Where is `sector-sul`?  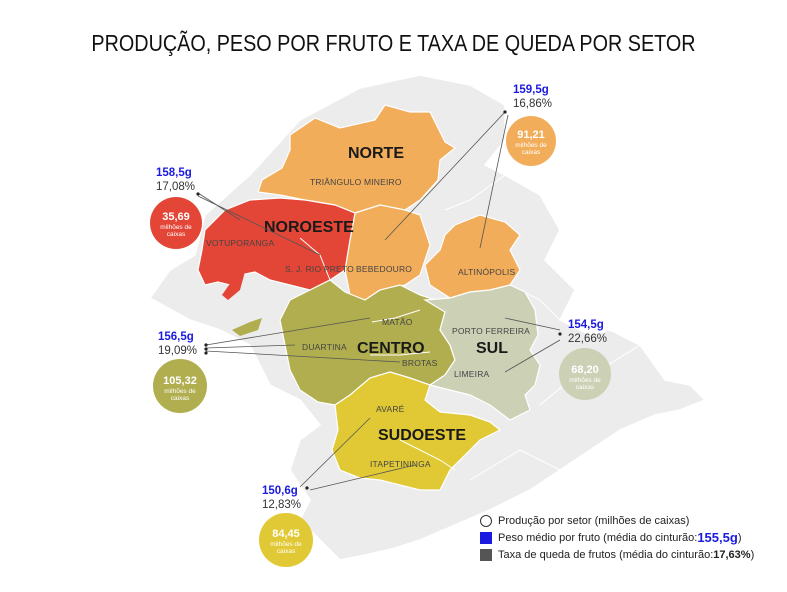 sector-sul is located at coordinates (482, 352).